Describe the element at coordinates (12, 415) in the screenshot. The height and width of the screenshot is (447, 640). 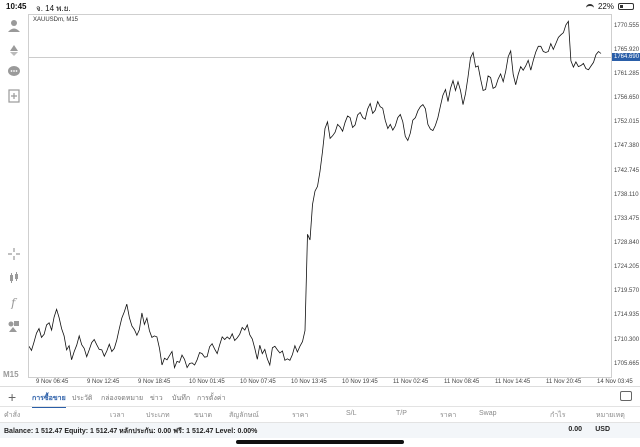
I see `col-order: คำสั่ง` at that location.